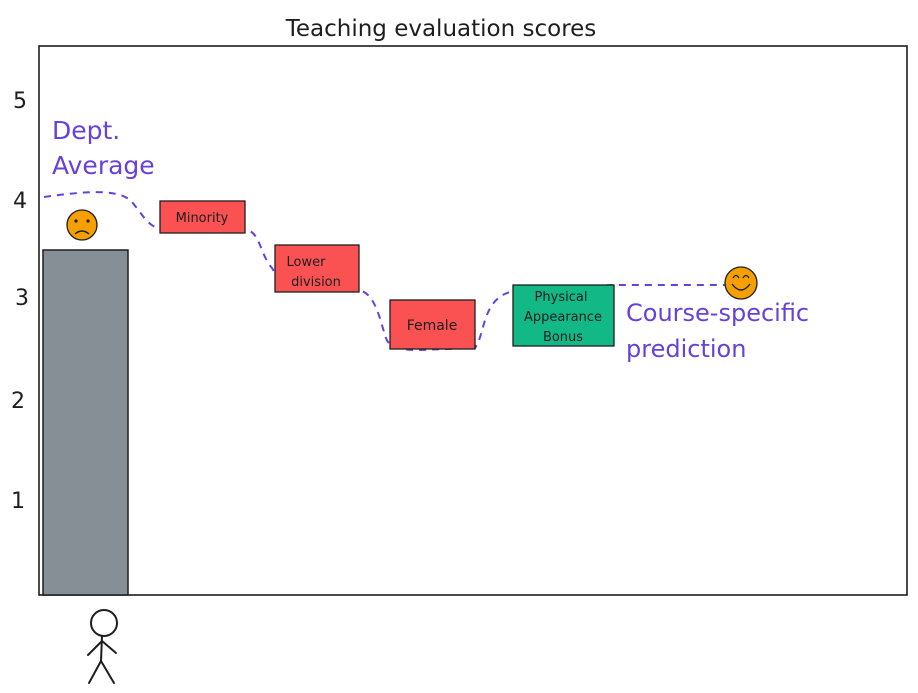 The width and height of the screenshot is (918, 693). What do you see at coordinates (82, 225) in the screenshot?
I see `sad-face-icon` at bounding box center [82, 225].